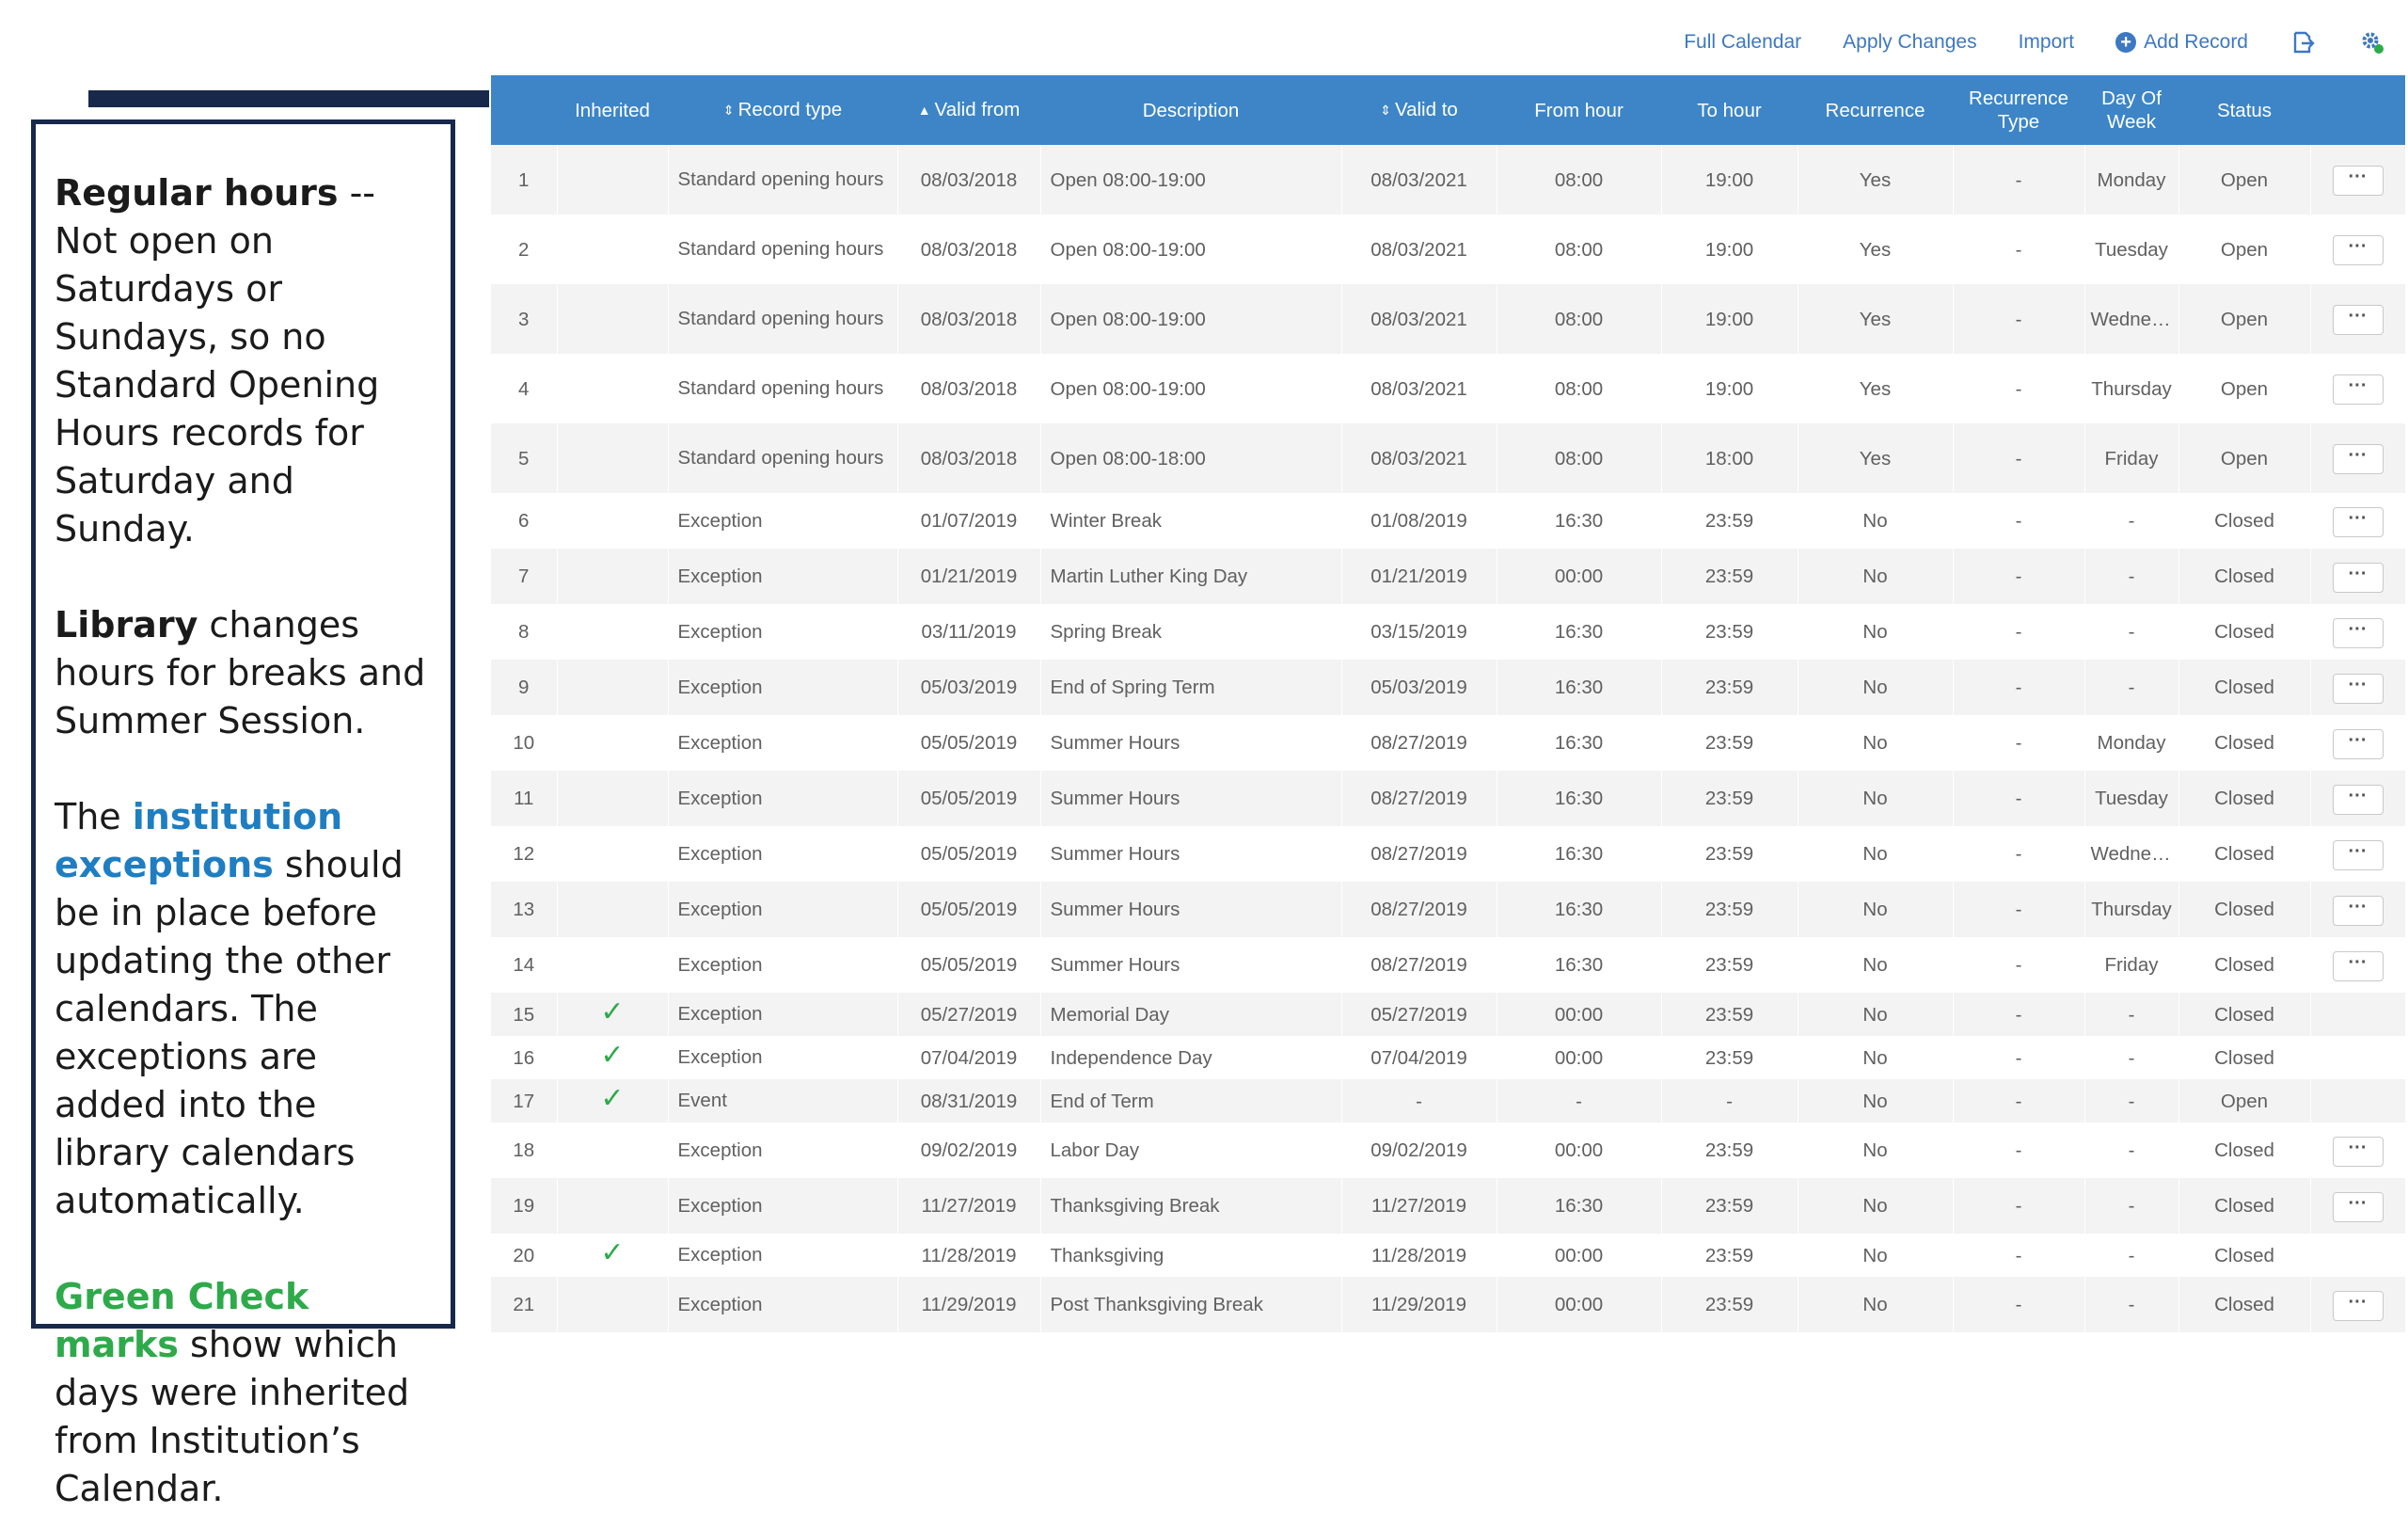  Describe the element at coordinates (525, 632) in the screenshot. I see `row-number: 8` at that location.